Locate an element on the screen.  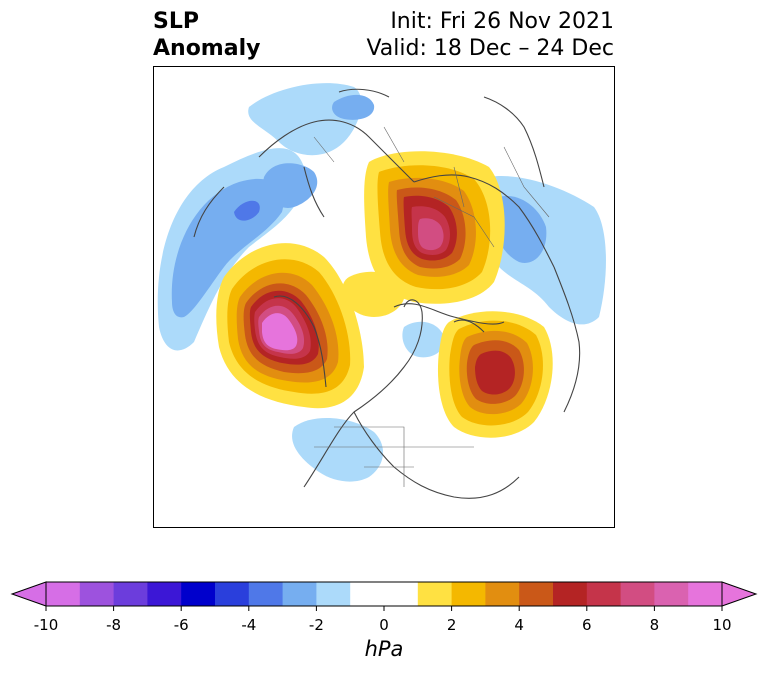
title-variable-line: SLP is located at coordinates (176, 21).